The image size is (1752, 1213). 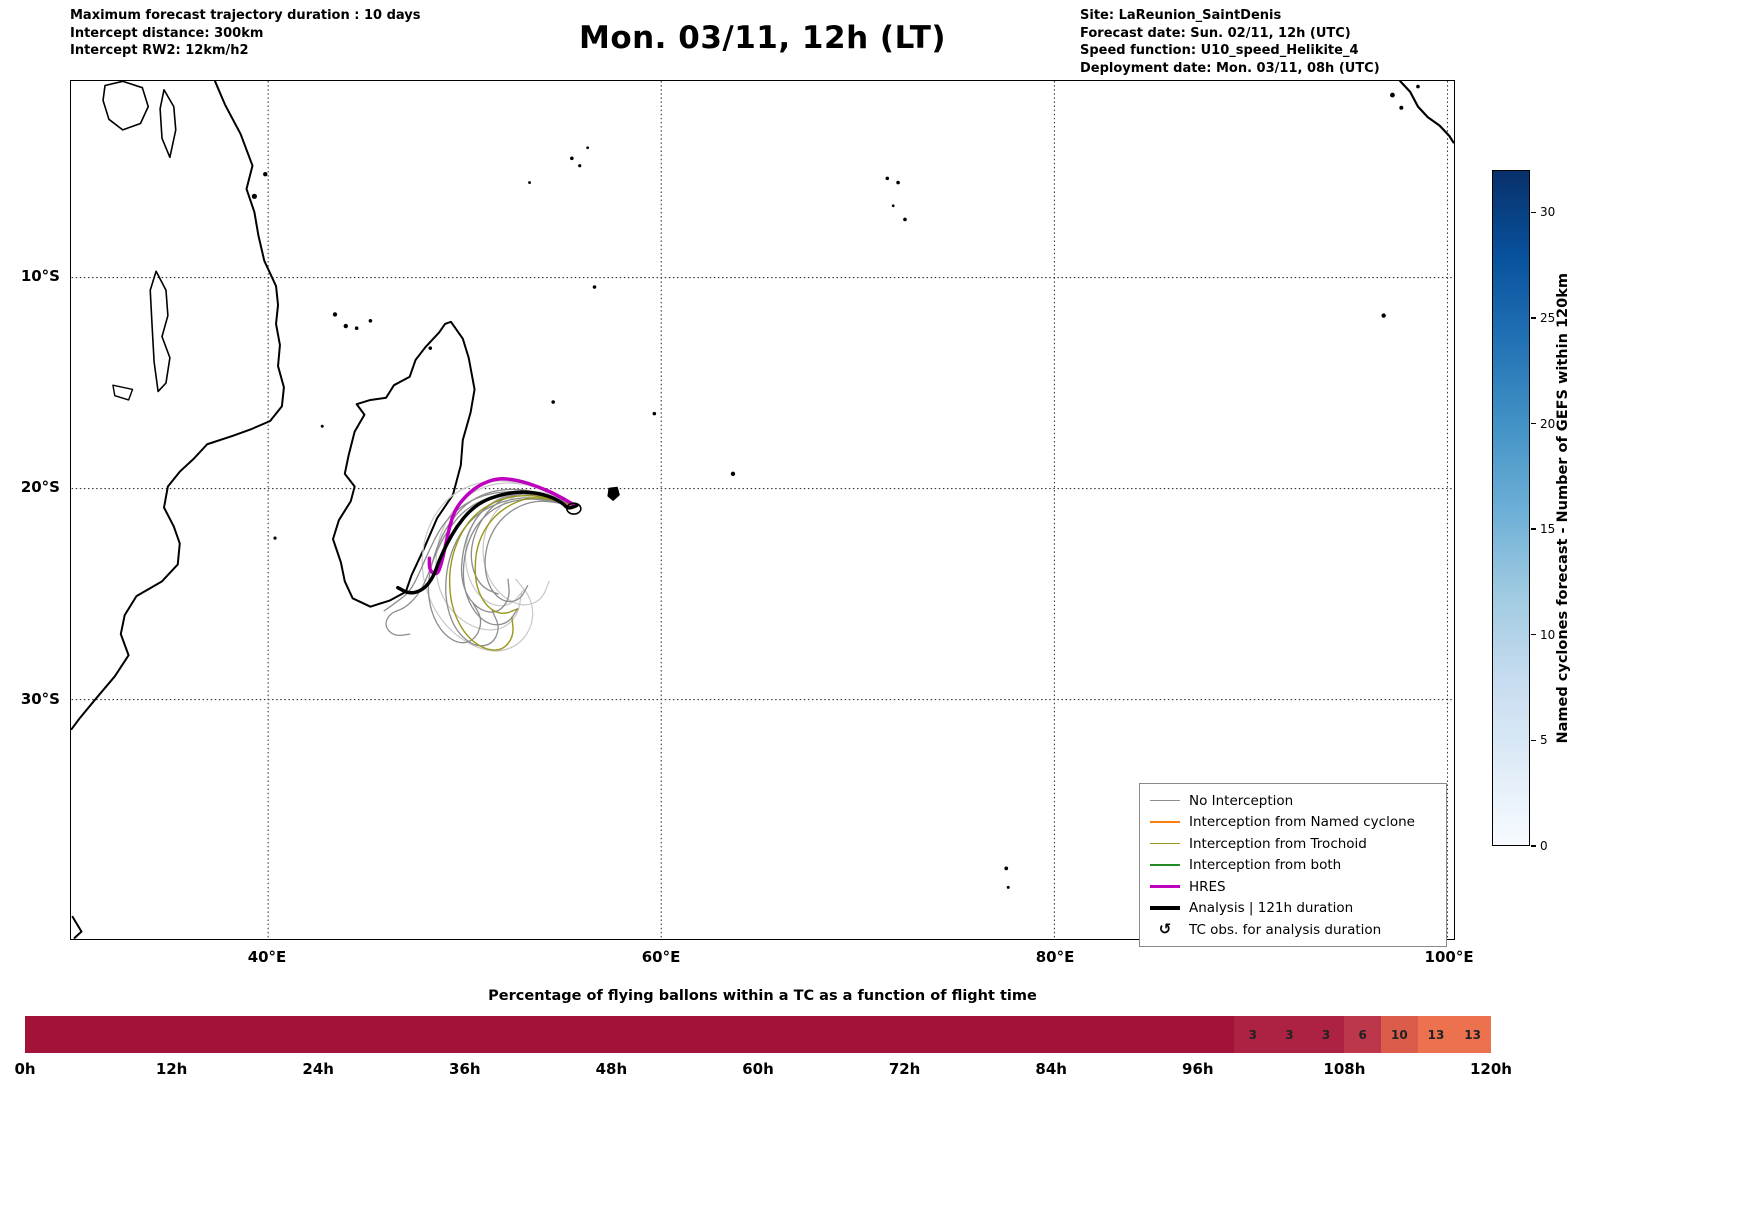 I want to click on colorbar-tick: 0, so click(x=1539, y=846).